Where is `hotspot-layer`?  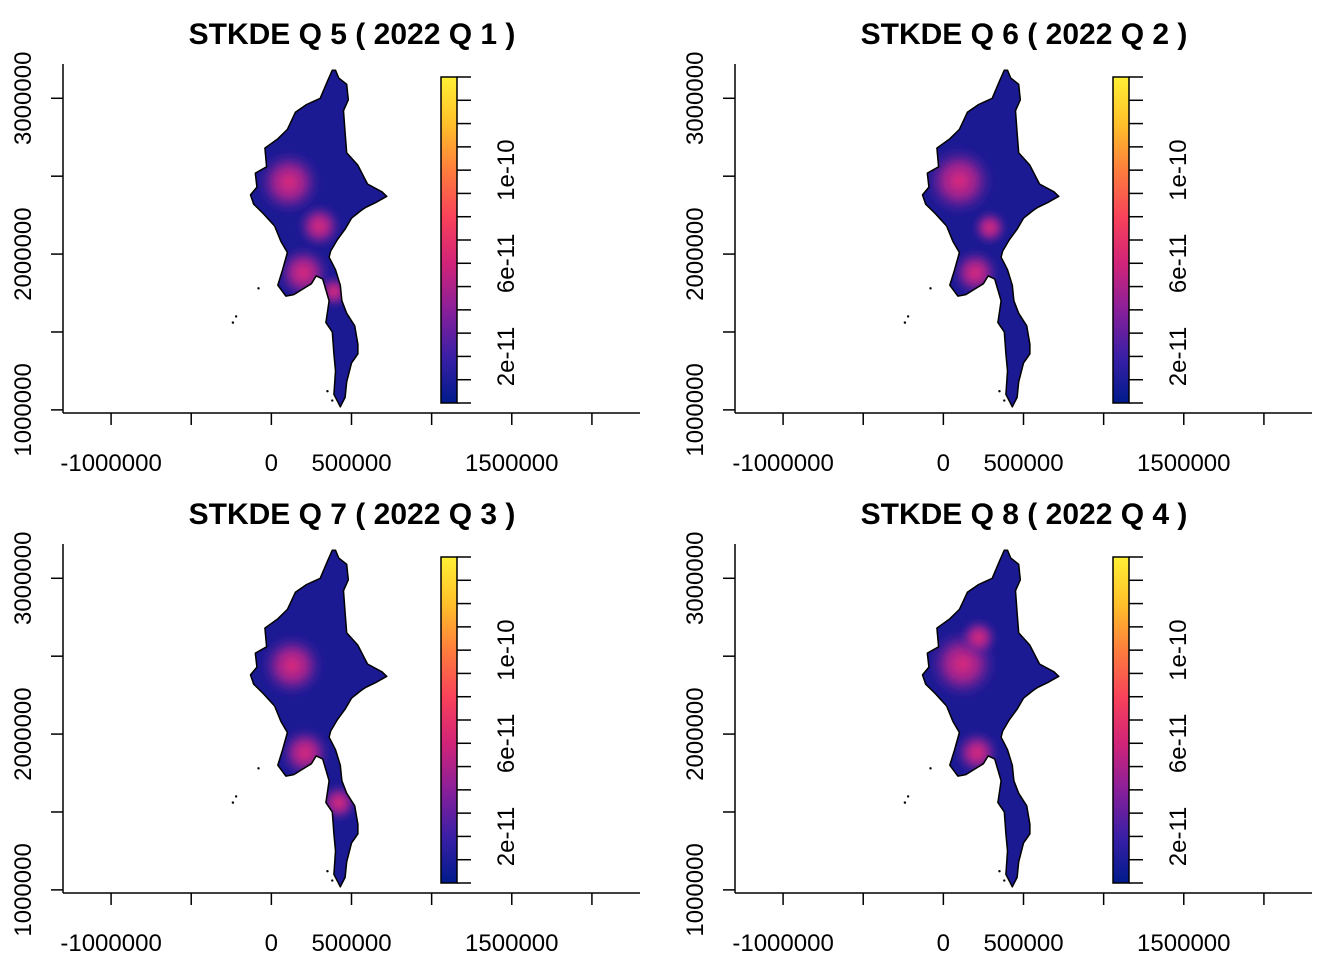
hotspot-layer is located at coordinates (963, 696).